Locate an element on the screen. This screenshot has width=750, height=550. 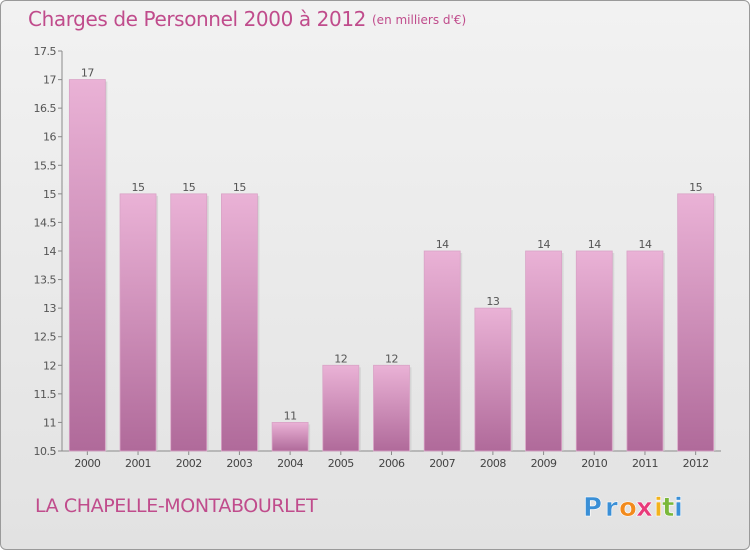
data-label: 11 is located at coordinates (290, 415).